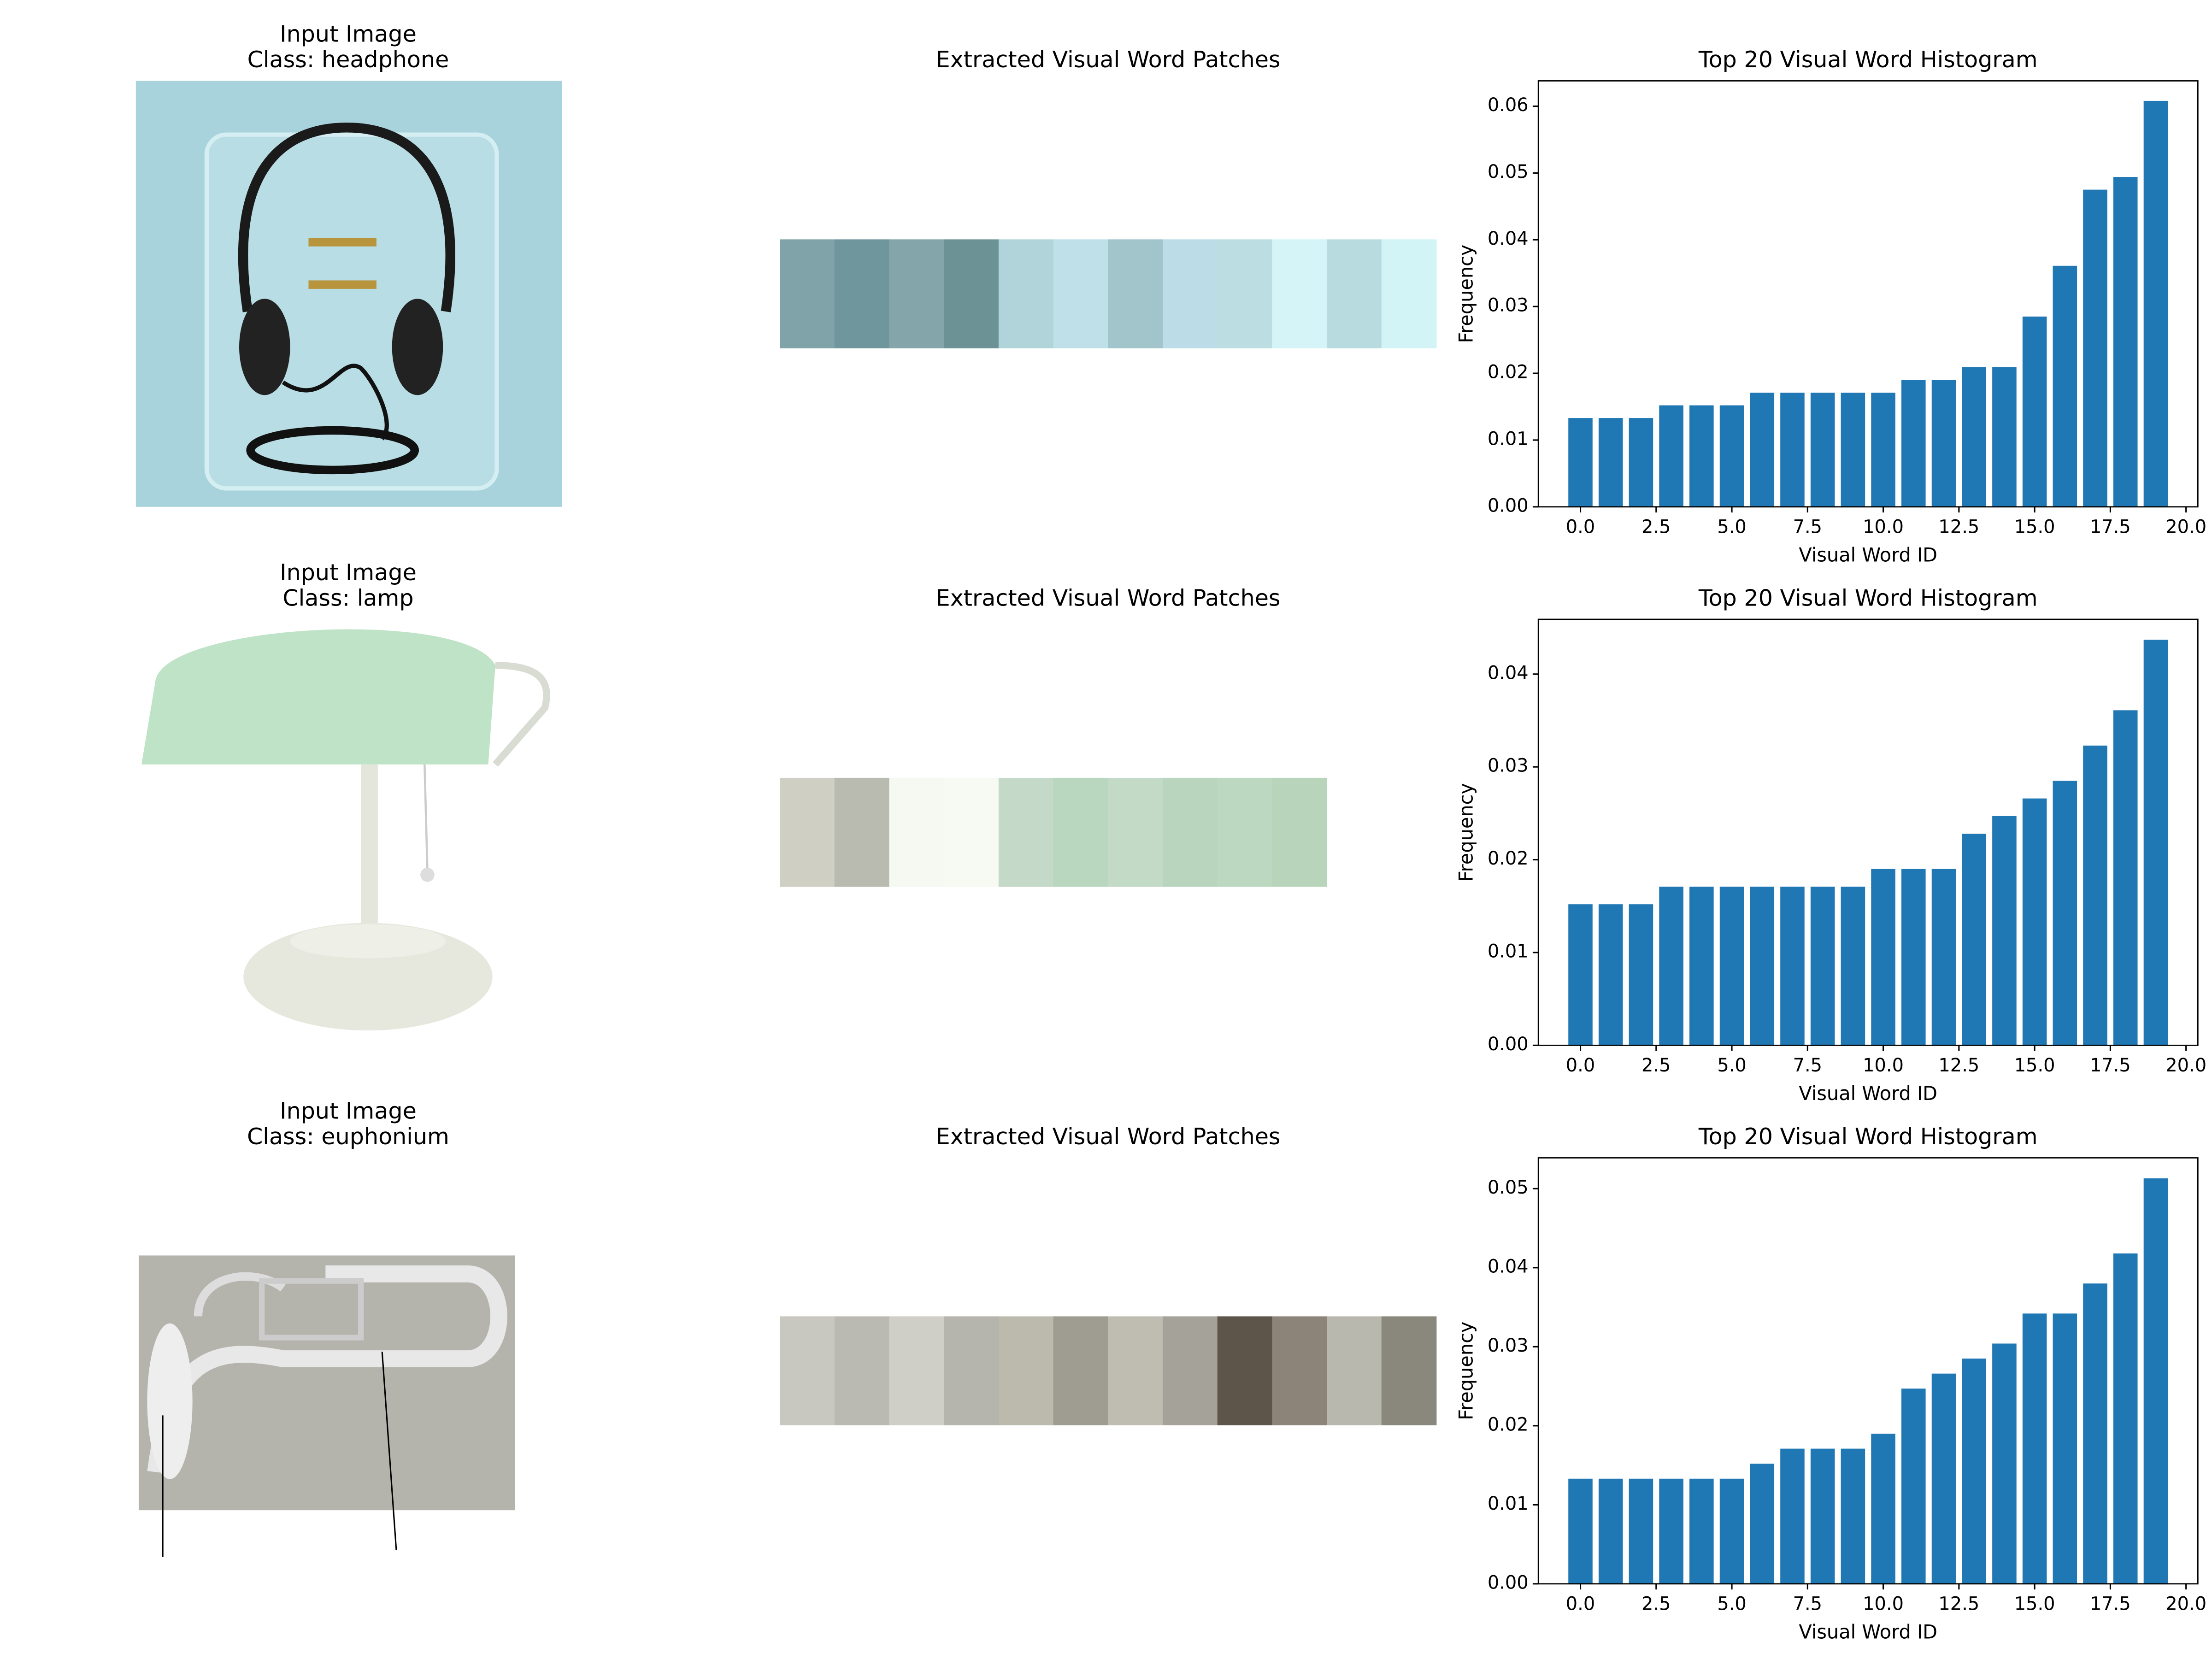 The width and height of the screenshot is (2212, 1659). I want to click on y-tick-label: 0.05, so click(1508, 171).